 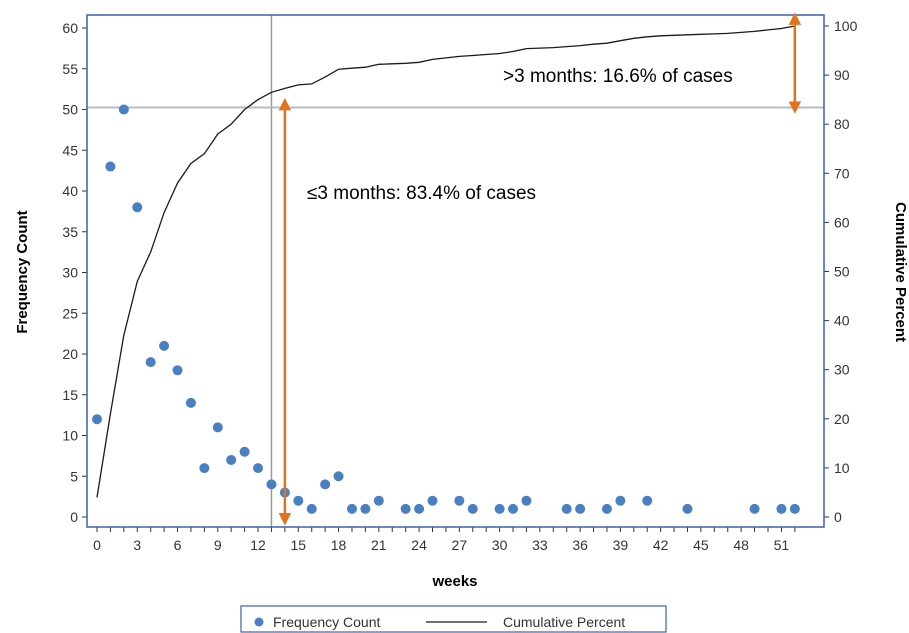 I want to click on y2-tick-label: 60, so click(x=842, y=222).